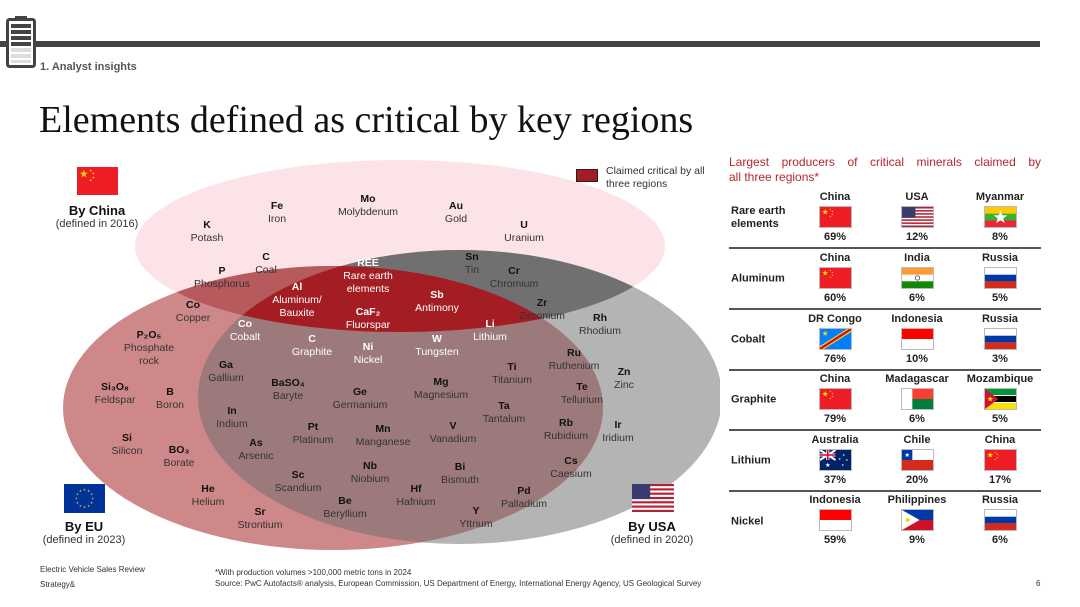 This screenshot has height=607, width=1080. Describe the element at coordinates (260, 525) in the screenshot. I see `element-name: Strontium` at that location.